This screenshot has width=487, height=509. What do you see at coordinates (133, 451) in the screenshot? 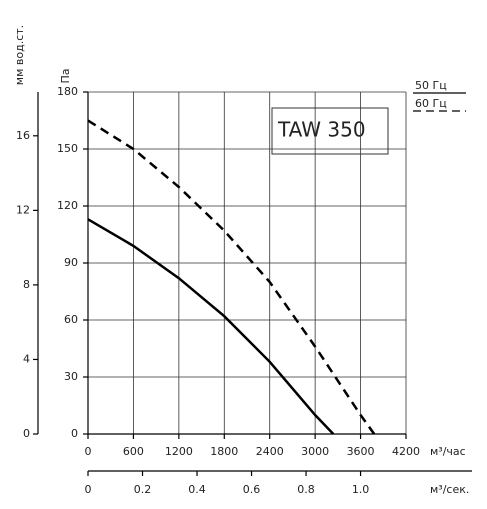
I see `x-tick-label: 600` at bounding box center [133, 451].